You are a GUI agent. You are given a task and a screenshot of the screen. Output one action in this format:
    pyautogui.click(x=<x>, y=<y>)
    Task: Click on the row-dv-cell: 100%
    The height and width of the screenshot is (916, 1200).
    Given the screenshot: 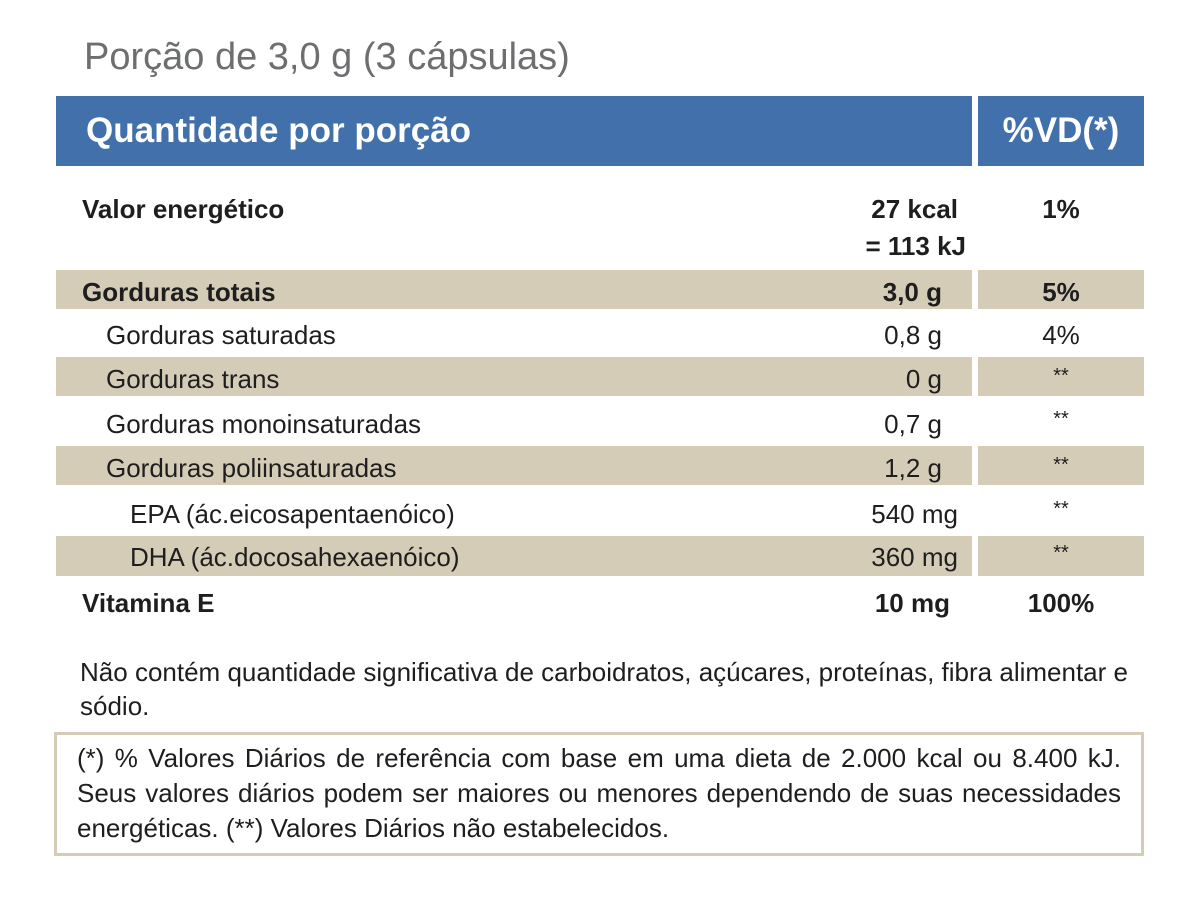 What is the action you would take?
    pyautogui.click(x=1061, y=602)
    